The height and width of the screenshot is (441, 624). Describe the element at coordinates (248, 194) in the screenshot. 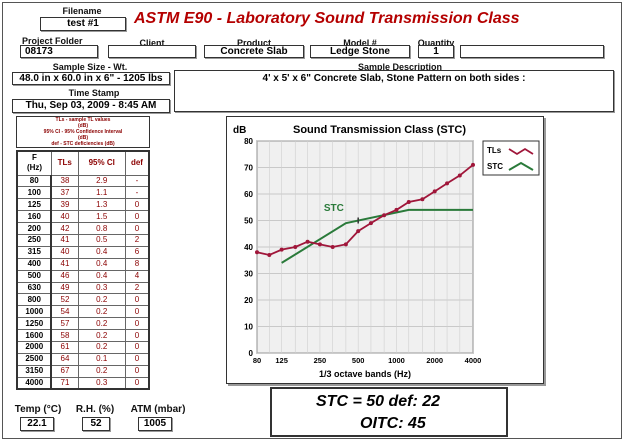

I see `y-tick-label: 60` at that location.